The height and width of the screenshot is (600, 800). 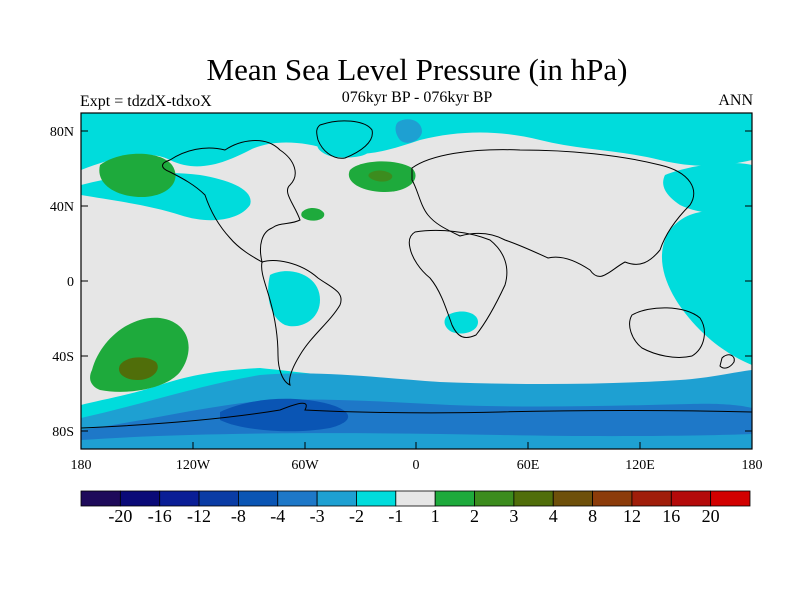 I want to click on colorbar-label: -2, so click(x=356, y=516).